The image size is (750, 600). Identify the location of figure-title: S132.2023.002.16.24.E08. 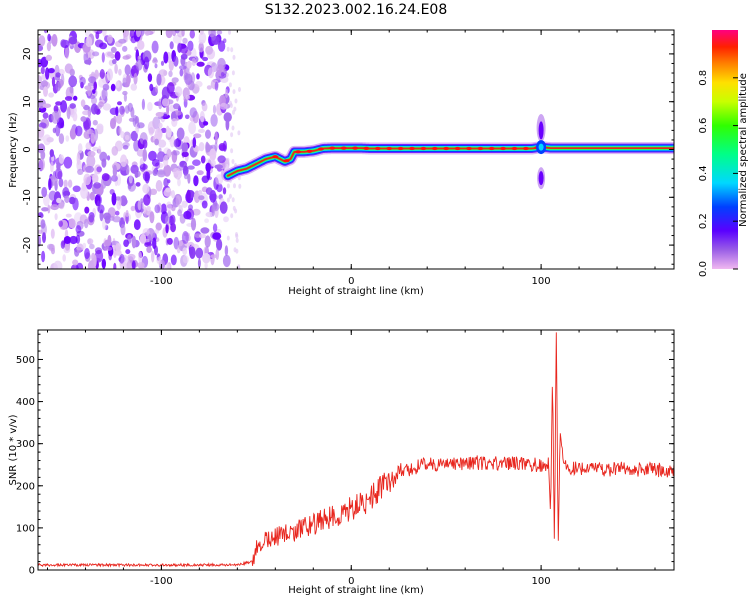
(356, 10).